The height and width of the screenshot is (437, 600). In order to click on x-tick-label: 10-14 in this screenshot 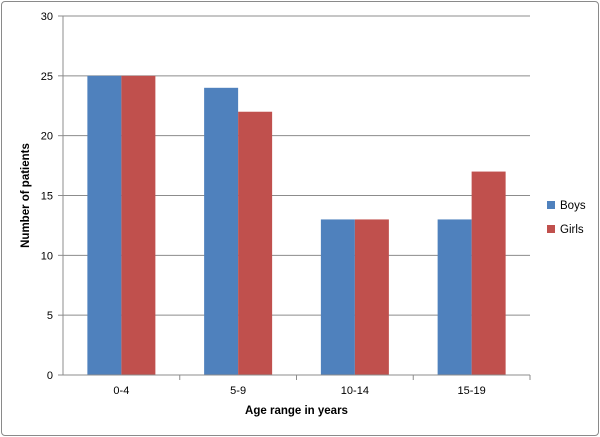, I will do `click(355, 391)`.